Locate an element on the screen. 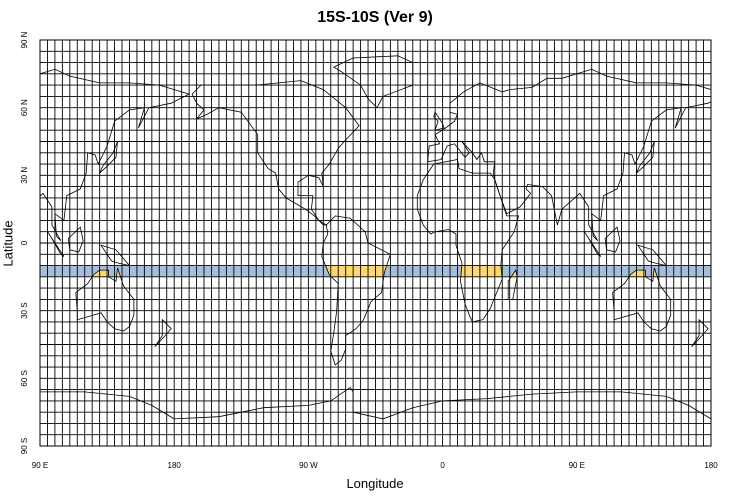  y-tick-label: 30 N is located at coordinates (24, 175).